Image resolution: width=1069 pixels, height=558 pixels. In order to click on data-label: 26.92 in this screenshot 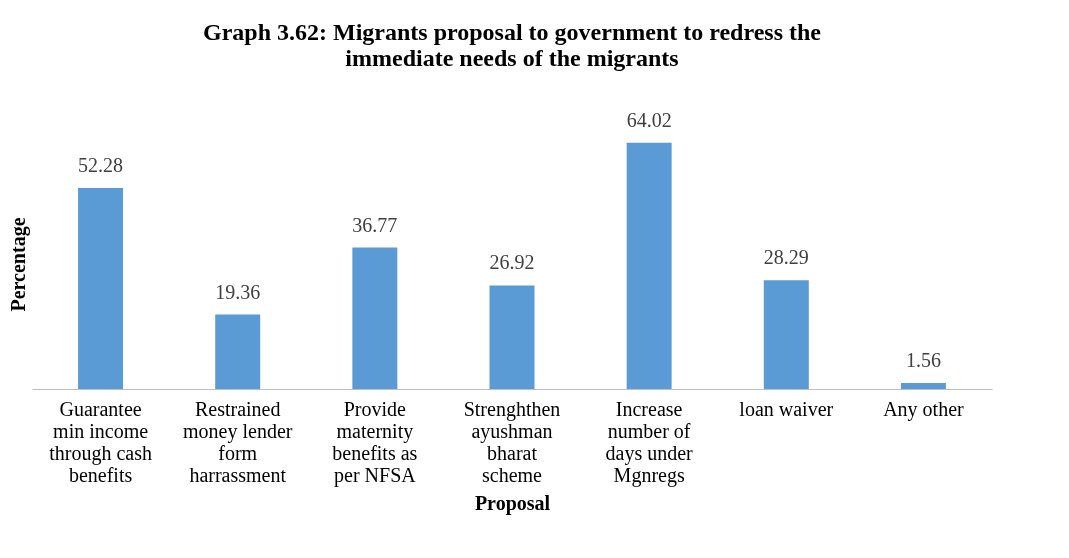, I will do `click(512, 262)`.